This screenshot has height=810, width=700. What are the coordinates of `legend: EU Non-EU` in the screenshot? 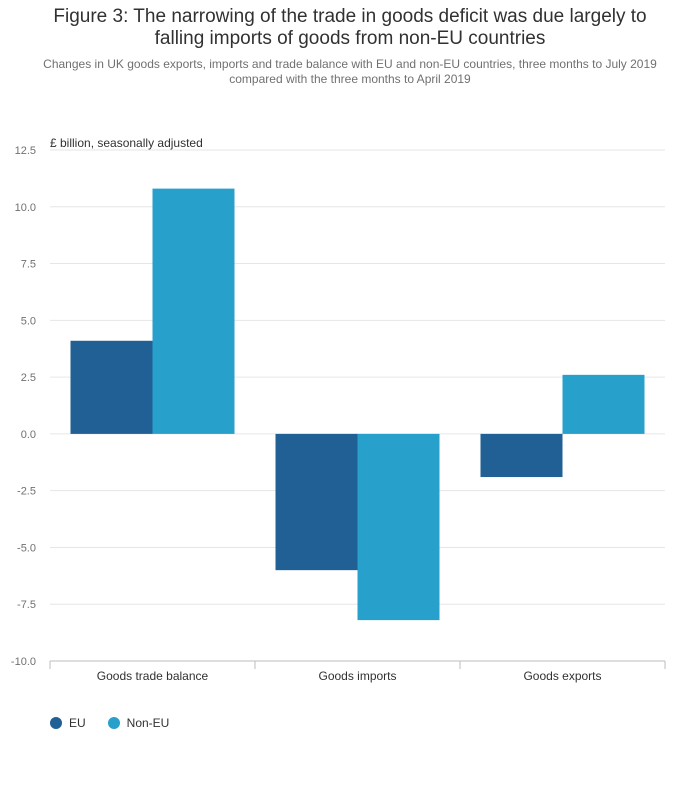 It's located at (120, 723).